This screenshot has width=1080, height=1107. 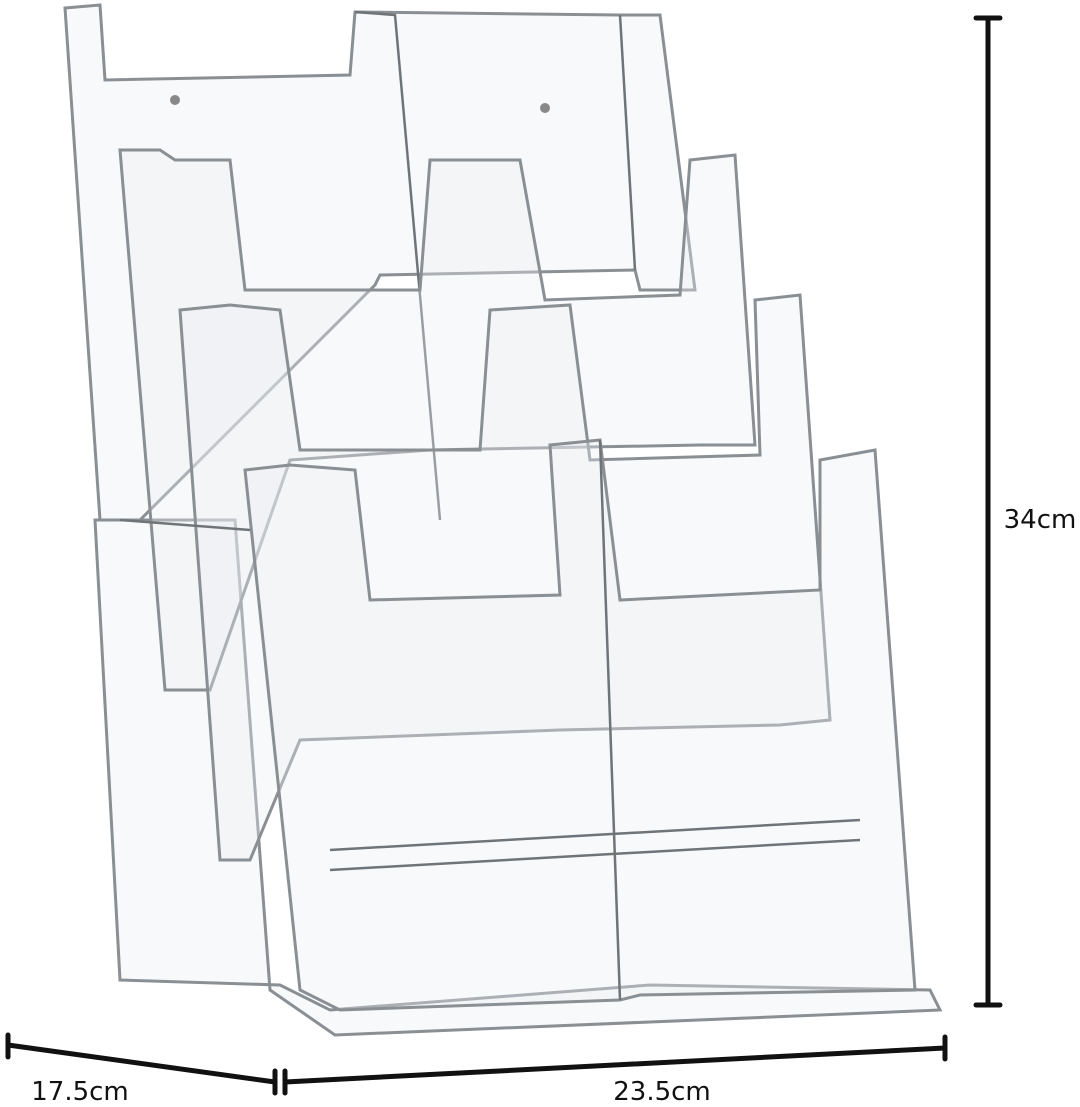 I want to click on width-line, so click(x=615, y=1065).